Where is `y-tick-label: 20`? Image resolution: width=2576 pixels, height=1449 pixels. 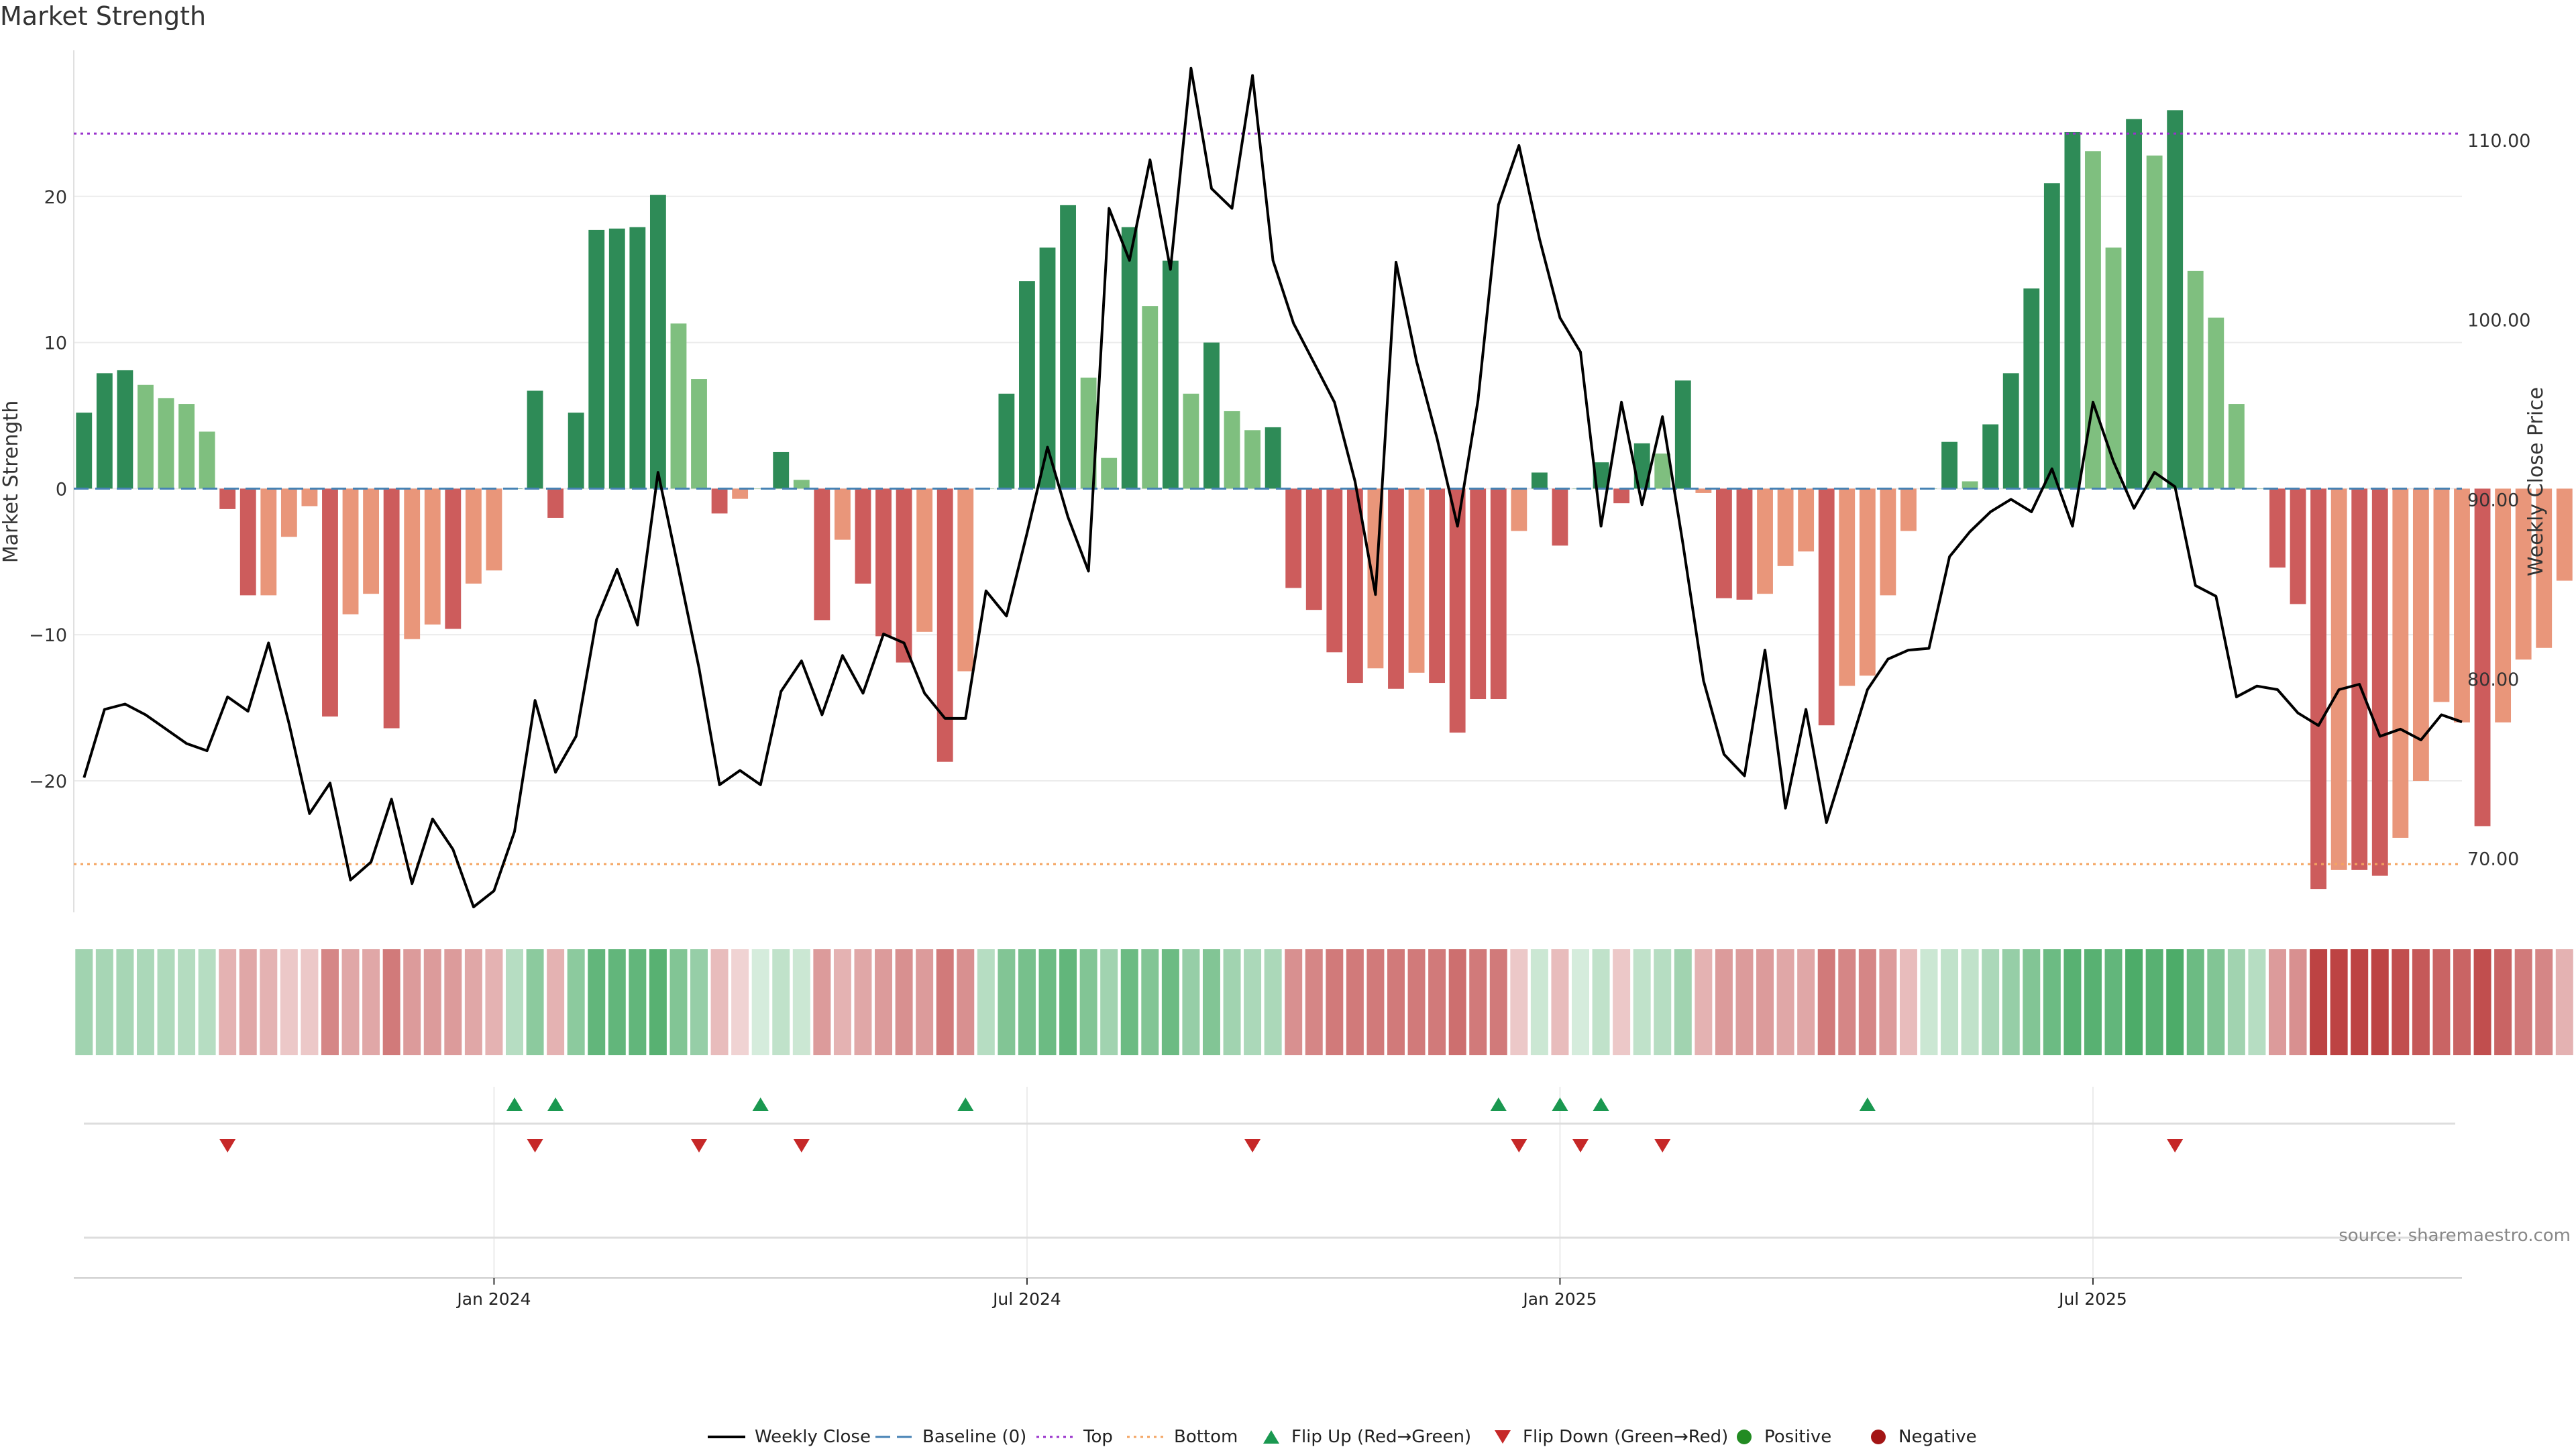 y-tick-label: 20 is located at coordinates (55, 197).